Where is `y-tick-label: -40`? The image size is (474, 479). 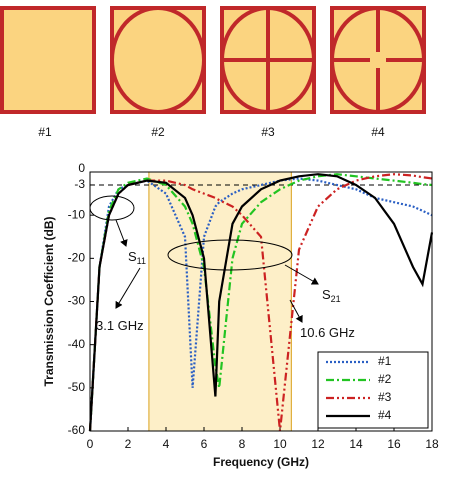 y-tick-label: -40 is located at coordinates (77, 344).